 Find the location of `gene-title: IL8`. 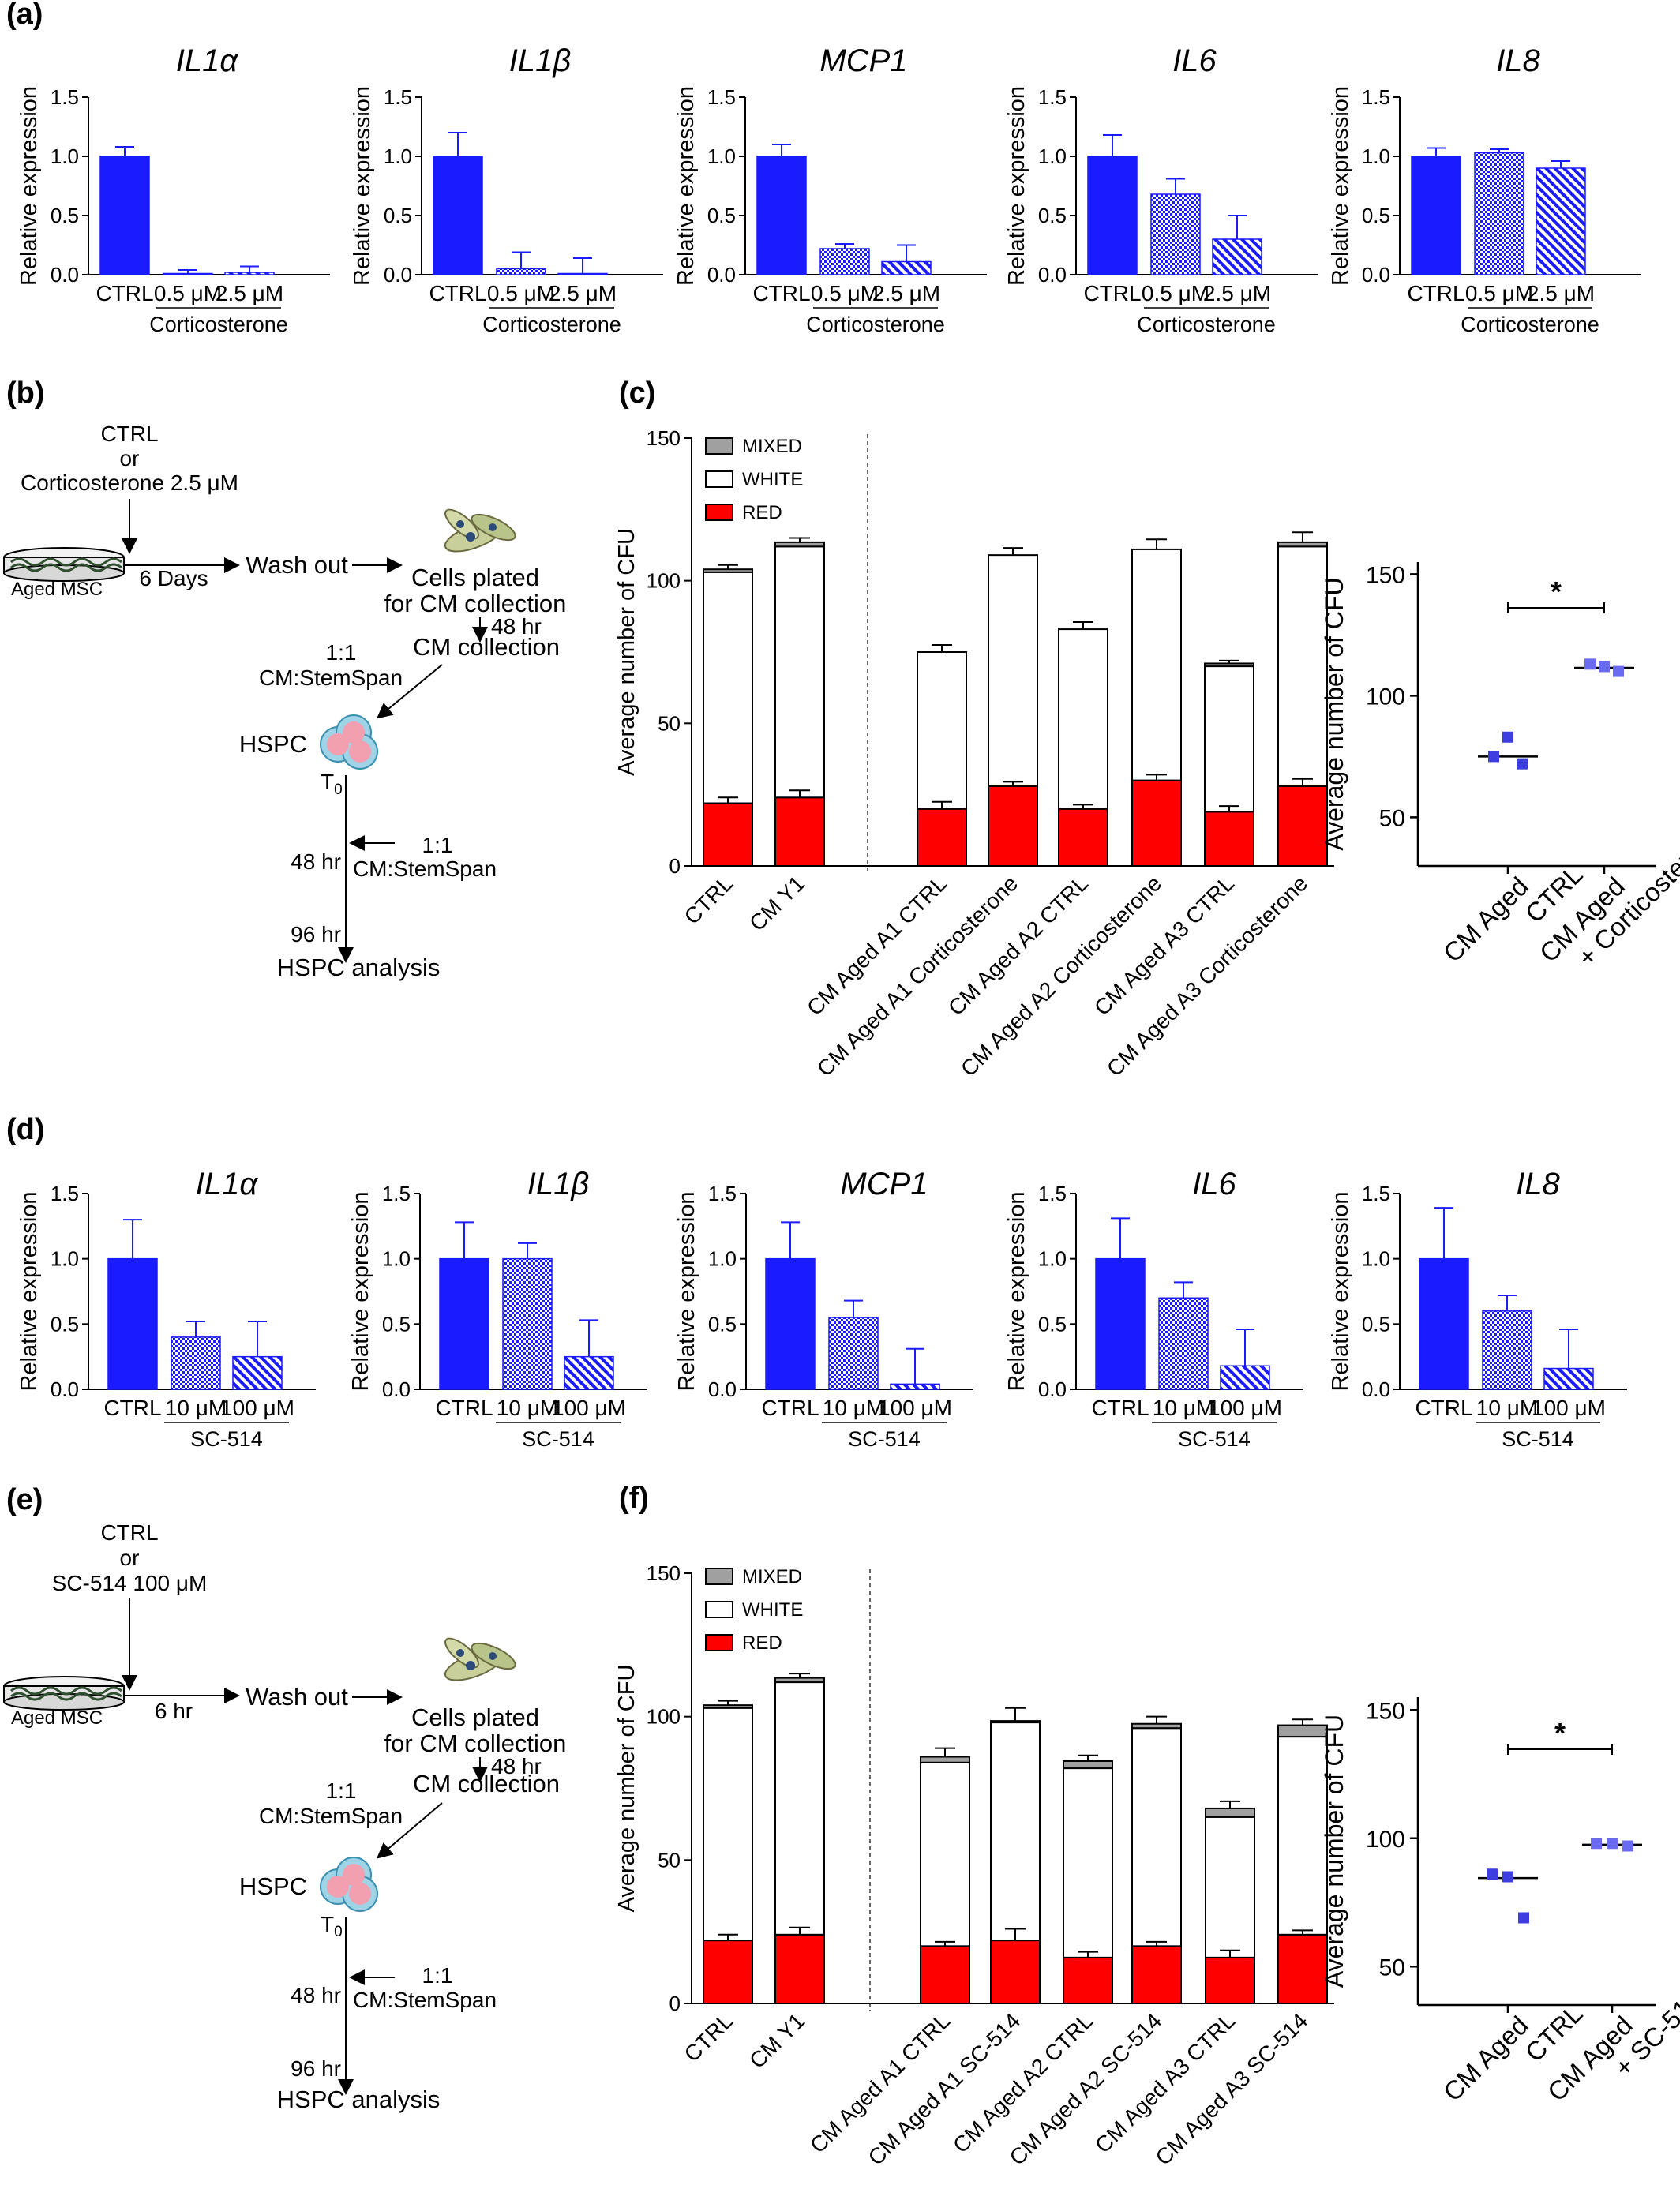

gene-title: IL8 is located at coordinates (1538, 1184).